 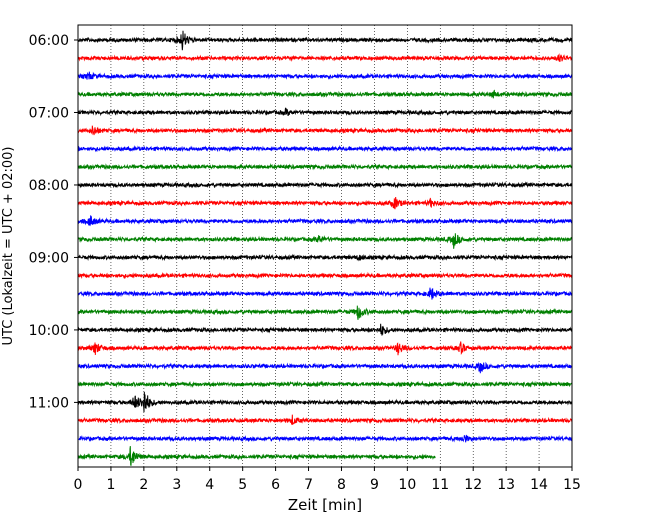 What do you see at coordinates (49, 331) in the screenshot?
I see `y-tick-label: 10:00` at bounding box center [49, 331].